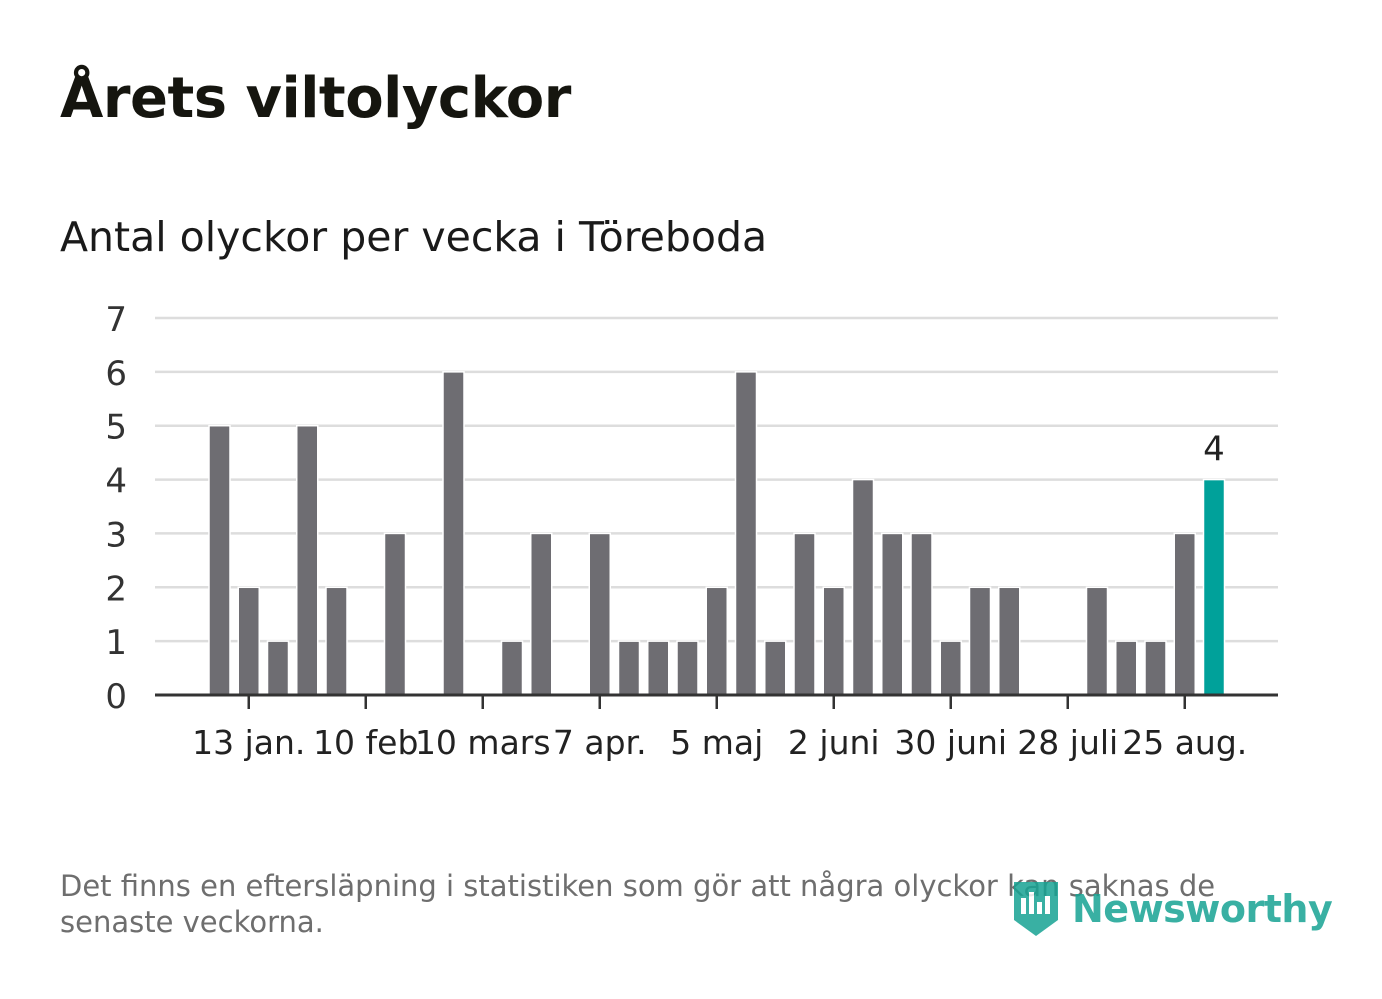 The width and height of the screenshot is (1382, 999). What do you see at coordinates (1184, 742) in the screenshot?
I see `x-tick-label: 25 aug.` at bounding box center [1184, 742].